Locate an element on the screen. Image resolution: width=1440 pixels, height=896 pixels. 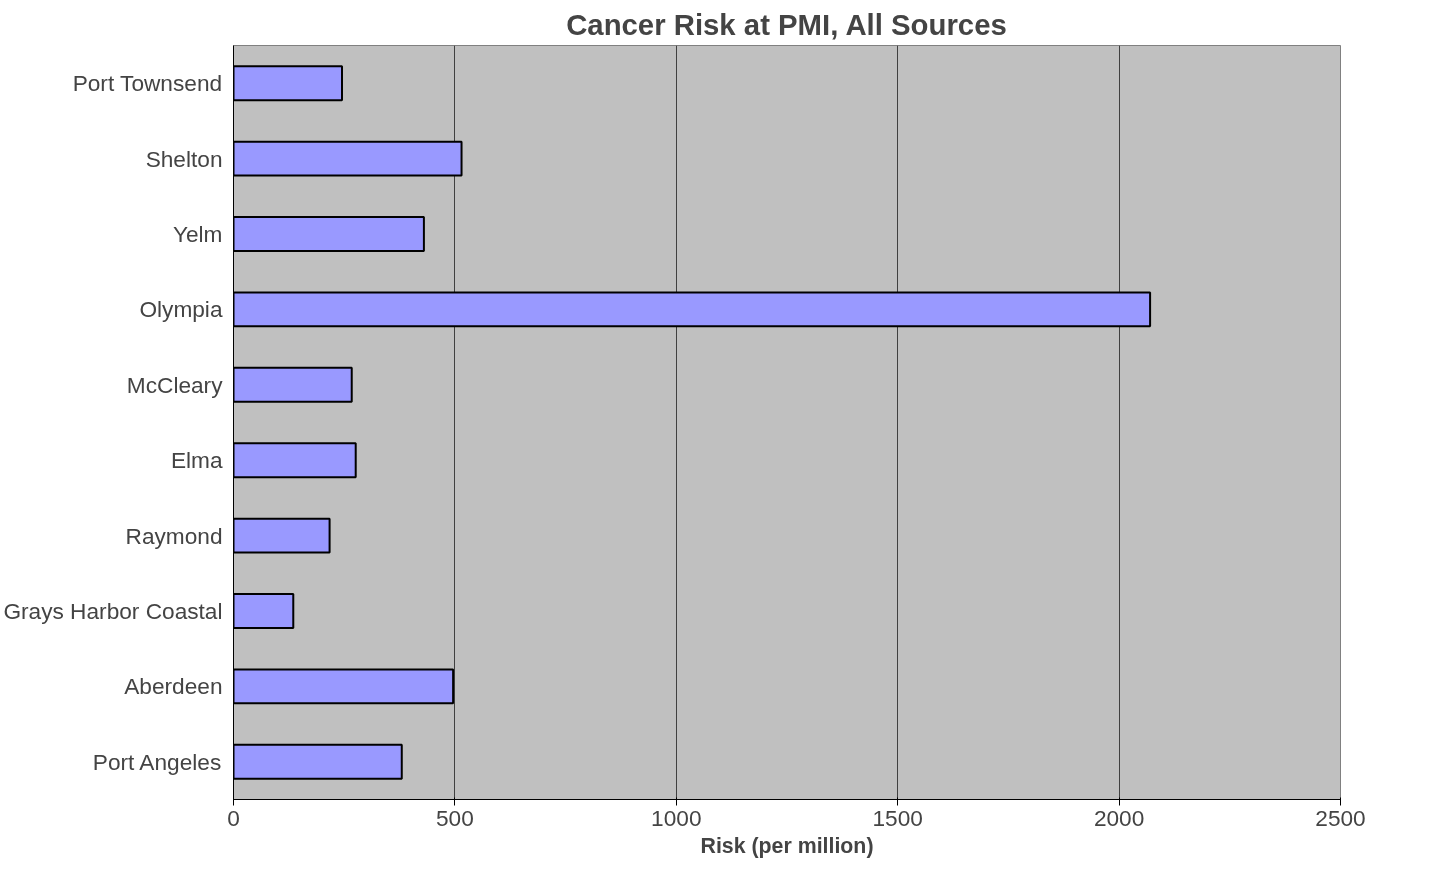
y-tick-label: Aberdeen is located at coordinates (173, 686).